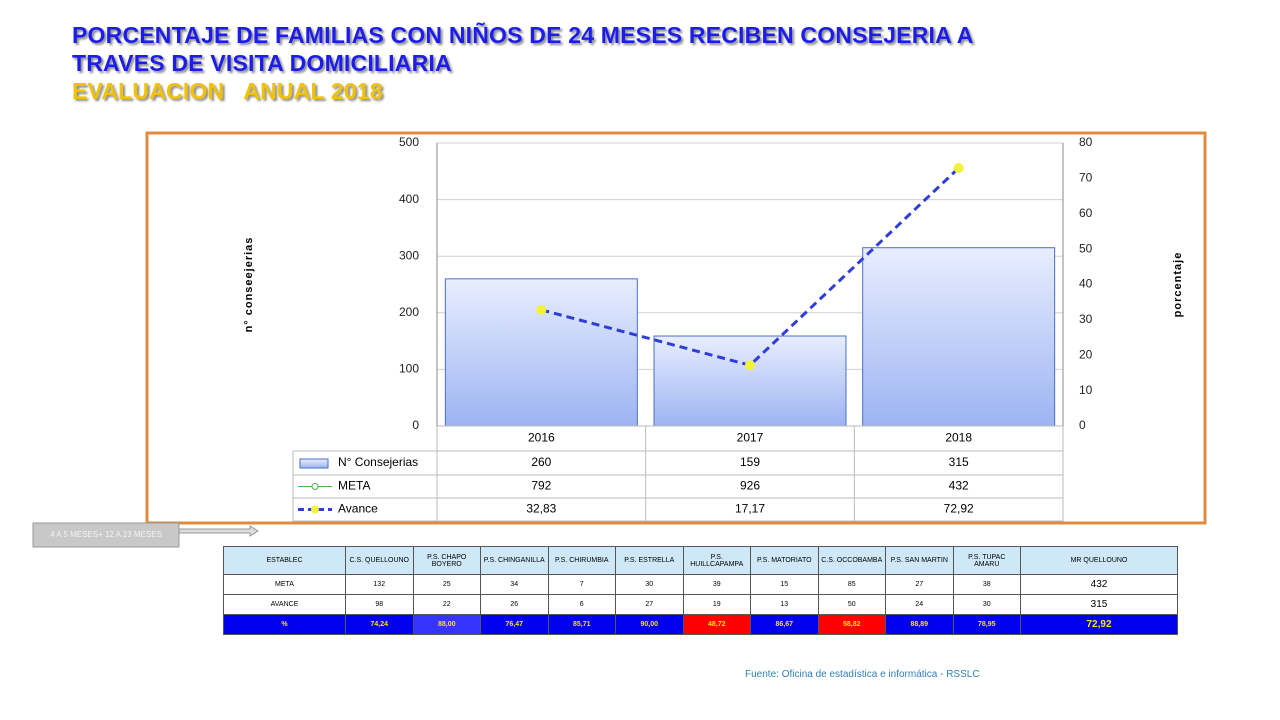 Image resolution: width=1280 pixels, height=720 pixels. Describe the element at coordinates (514, 560) in the screenshot. I see `table-cell: P.S. CHINGANILLA` at that location.